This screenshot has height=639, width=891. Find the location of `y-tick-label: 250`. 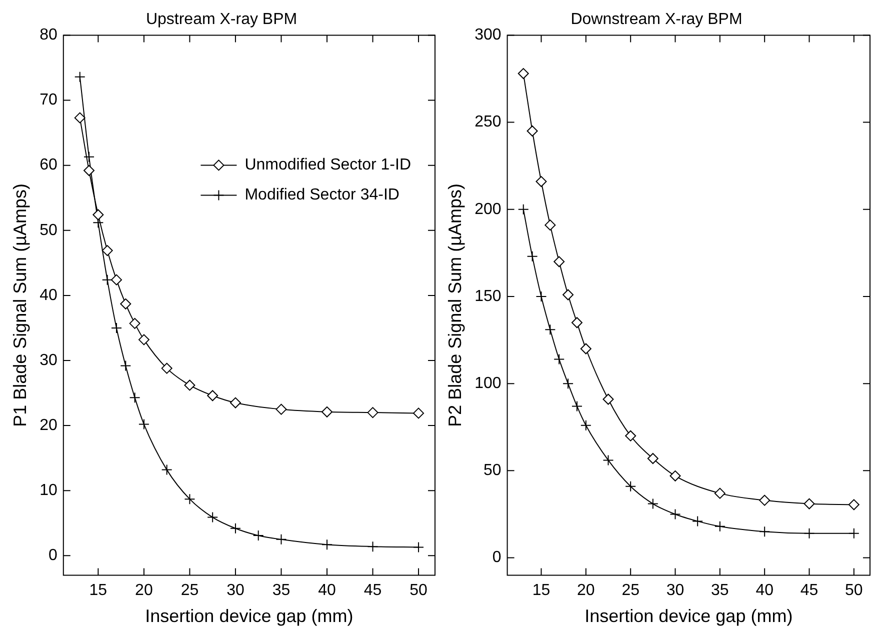

y-tick-label: 250 is located at coordinates (488, 122).